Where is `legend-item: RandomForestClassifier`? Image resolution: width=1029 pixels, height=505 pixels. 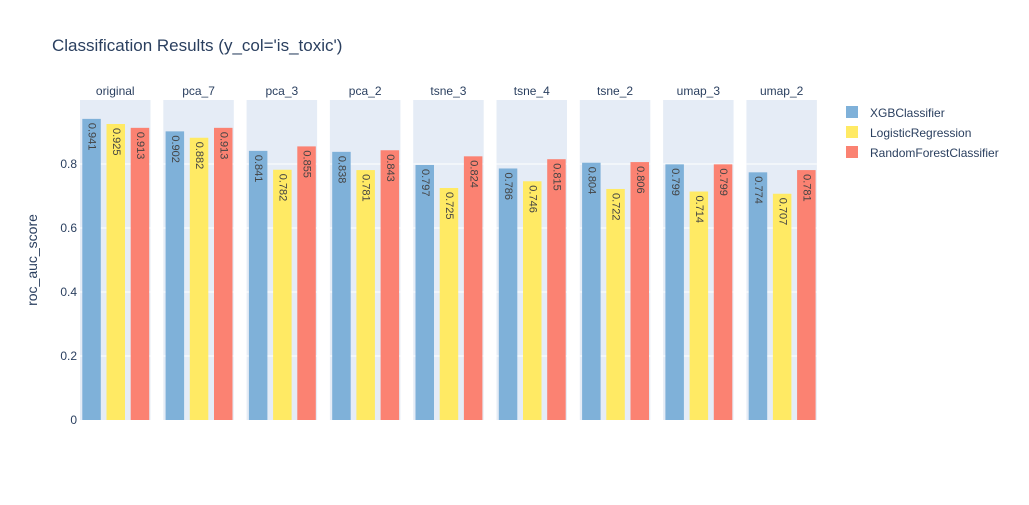 legend-item: RandomForestClassifier is located at coordinates (922, 153).